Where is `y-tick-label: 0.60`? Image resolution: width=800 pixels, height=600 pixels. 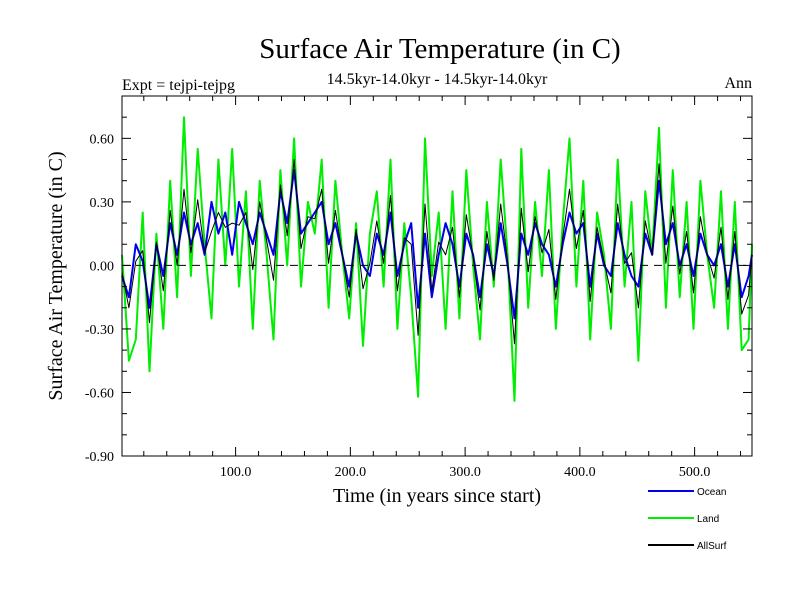 y-tick-label: 0.60 is located at coordinates (102, 139).